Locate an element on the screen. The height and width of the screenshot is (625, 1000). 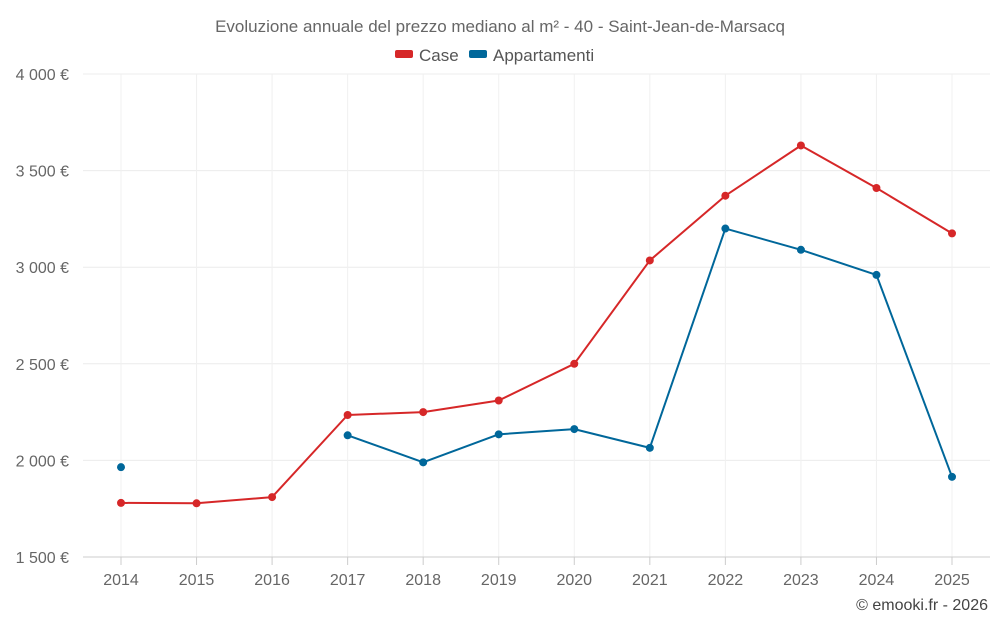
x-tick-label: 2014 is located at coordinates (121, 580).